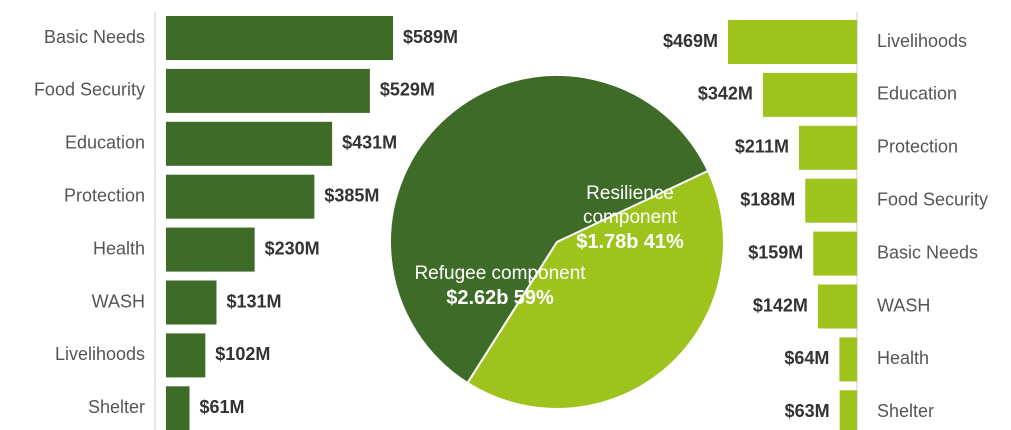 This screenshot has width=1011, height=430. What do you see at coordinates (775, 252) in the screenshot?
I see `value-label: $159M` at bounding box center [775, 252].